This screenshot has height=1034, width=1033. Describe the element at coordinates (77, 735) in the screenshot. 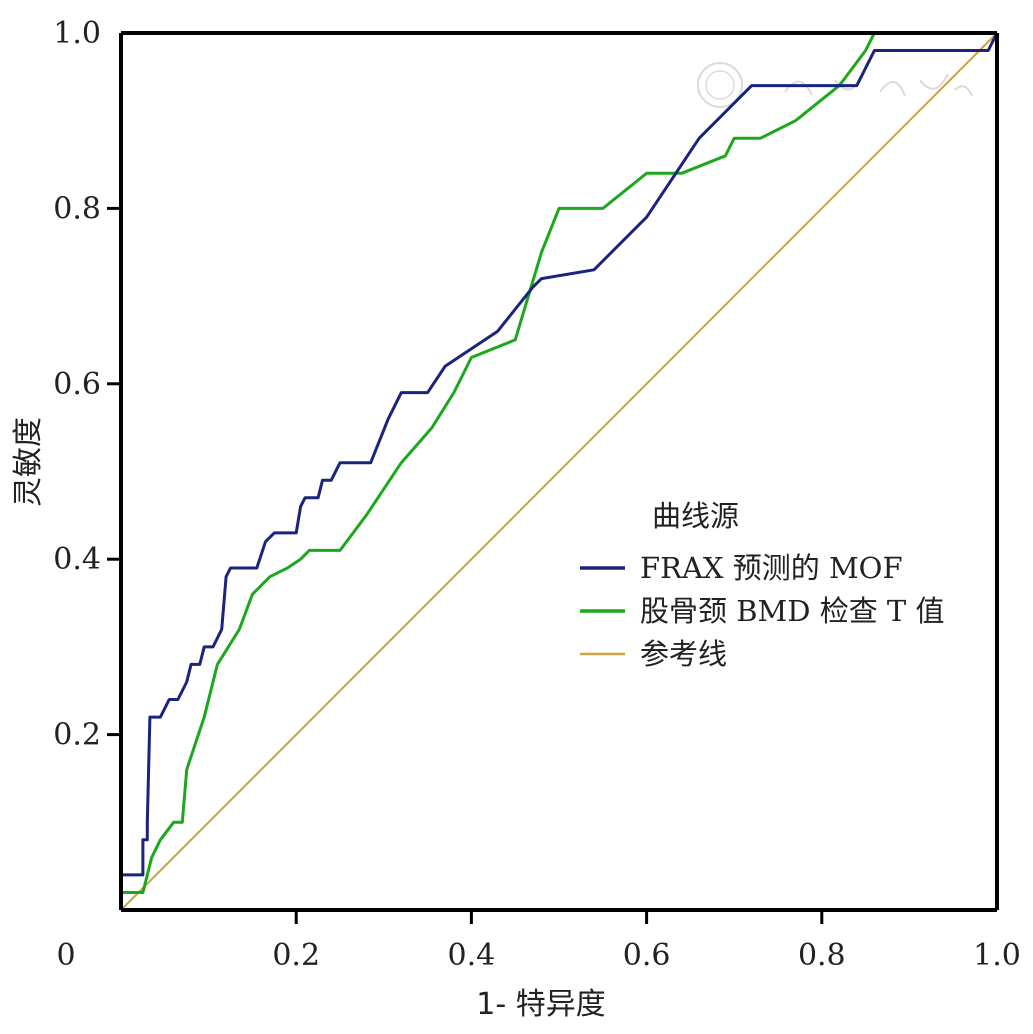

I see `y-tick-label: 0.2` at that location.